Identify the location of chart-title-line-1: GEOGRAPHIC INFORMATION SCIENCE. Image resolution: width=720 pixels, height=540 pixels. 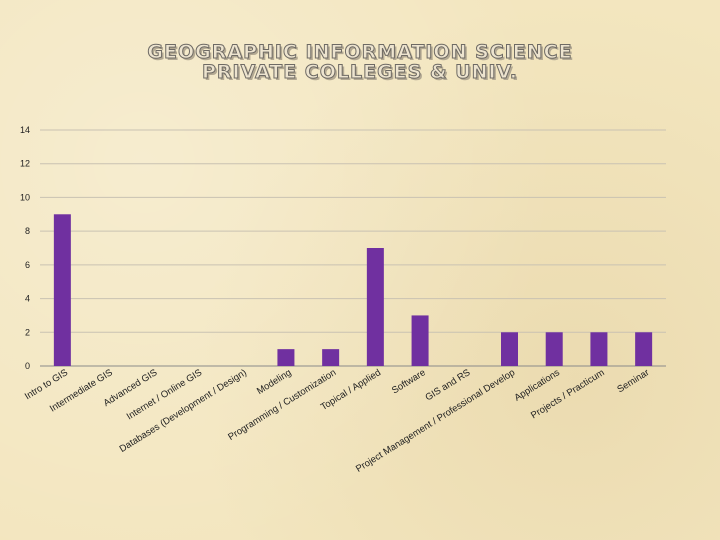
(360, 52).